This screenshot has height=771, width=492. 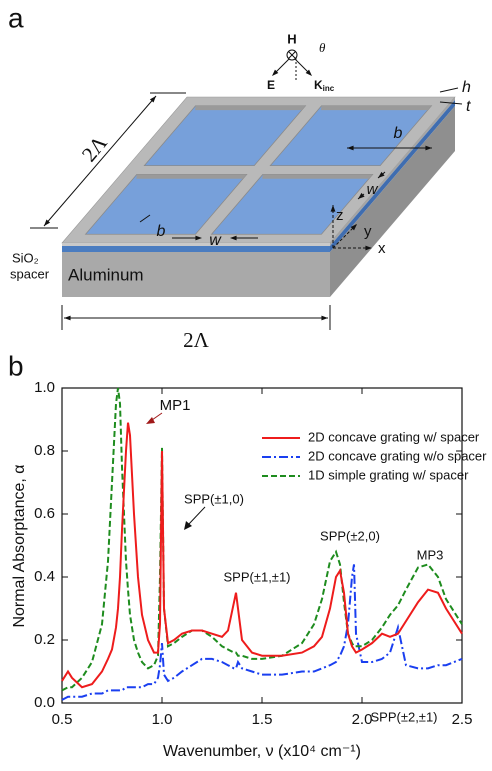 I want to click on y-tick-label: 1.0, so click(x=44, y=387).